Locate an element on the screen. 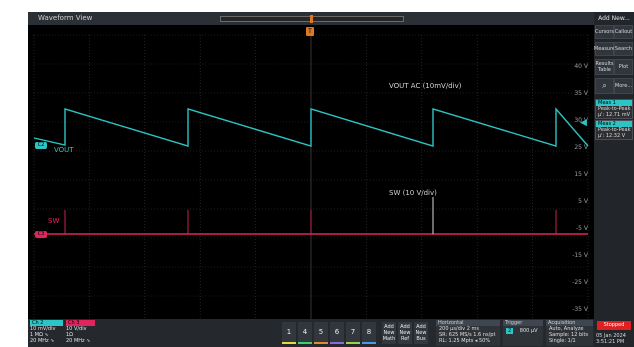 The width and height of the screenshot is (634, 347). channel-5-button: 5 is located at coordinates (321, 333).